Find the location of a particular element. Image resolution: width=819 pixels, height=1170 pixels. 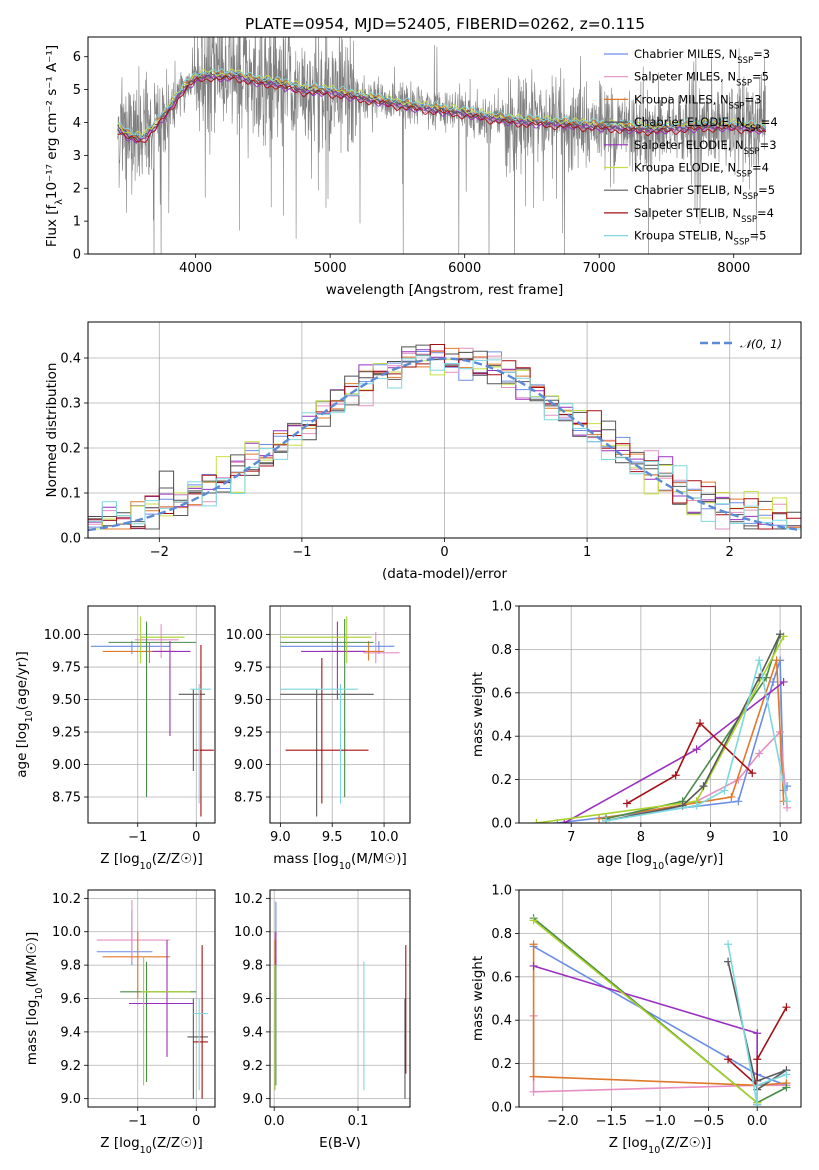

y-tick-label: 5 is located at coordinates (77, 90).